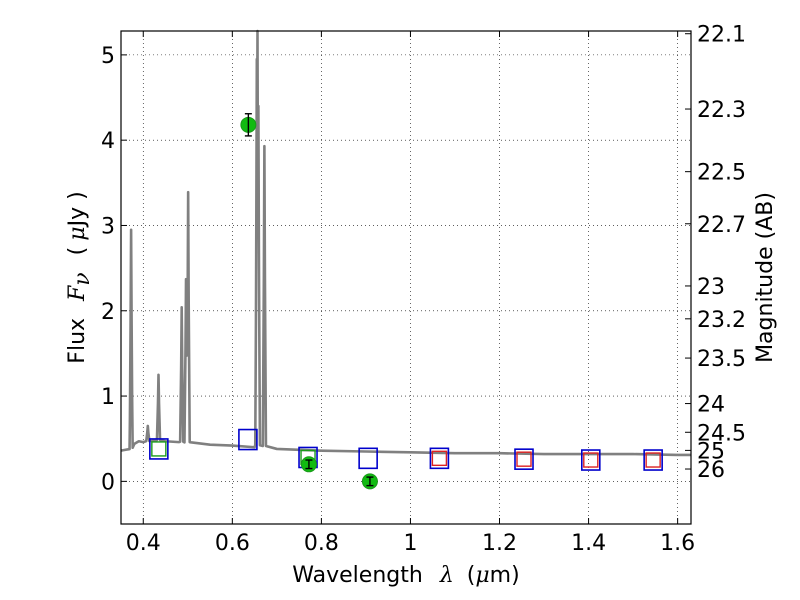 The image size is (800, 600). Describe the element at coordinates (77, 209) in the screenshot. I see `y-axis-label-unit-rest: Jy )` at that location.